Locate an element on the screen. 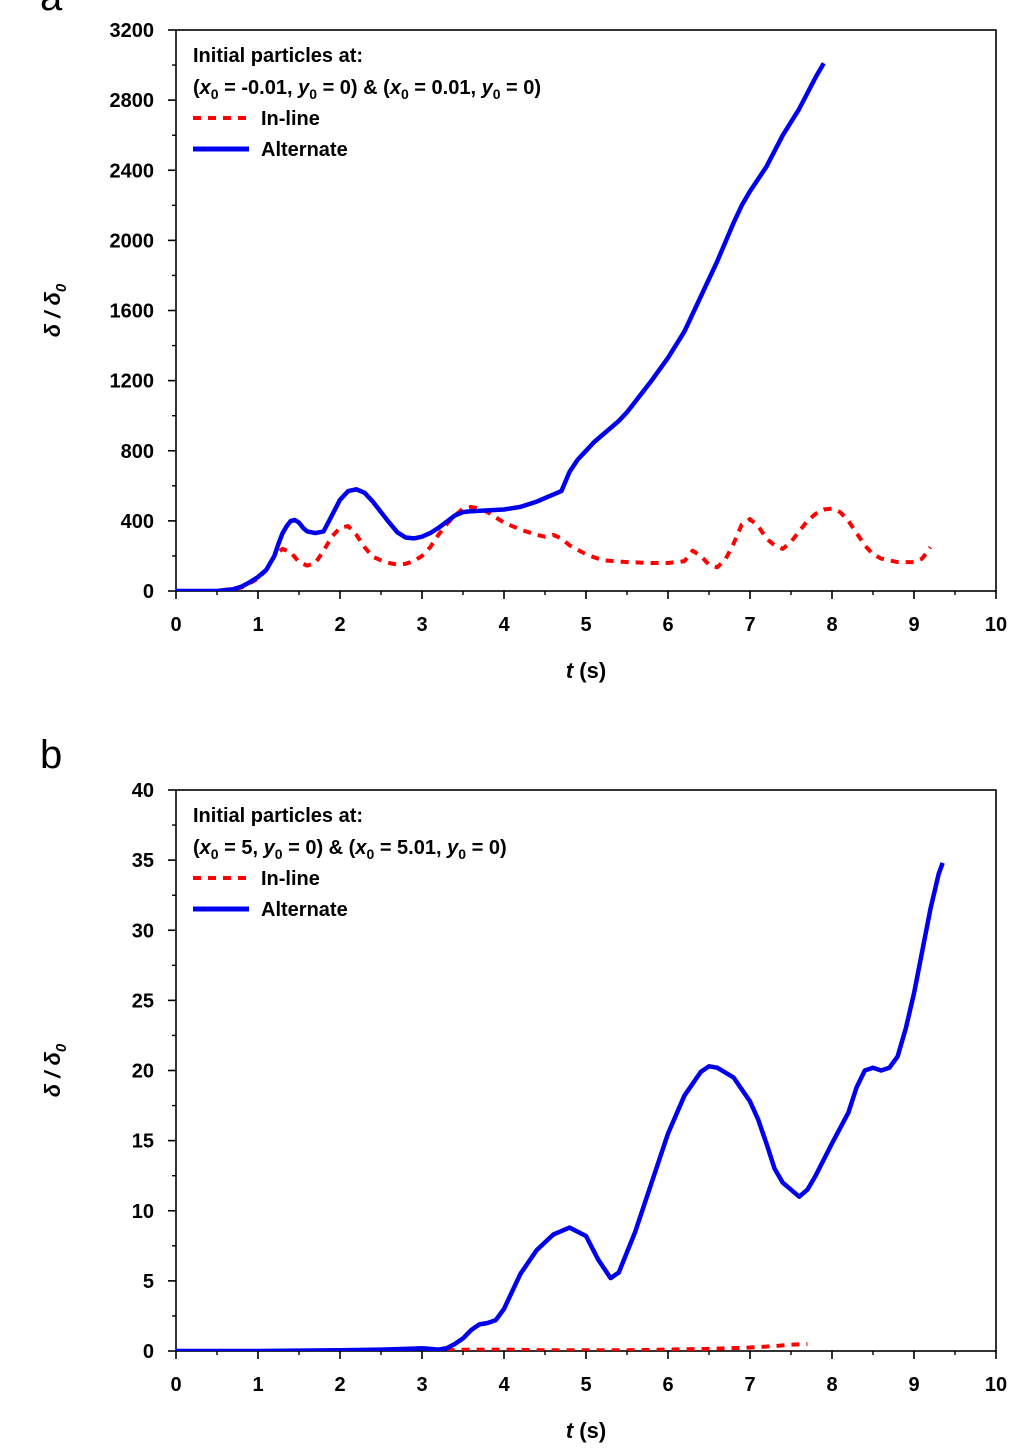 This screenshot has height=1456, width=1021. legend-condition-text: = 0.01, is located at coordinates (445, 88).